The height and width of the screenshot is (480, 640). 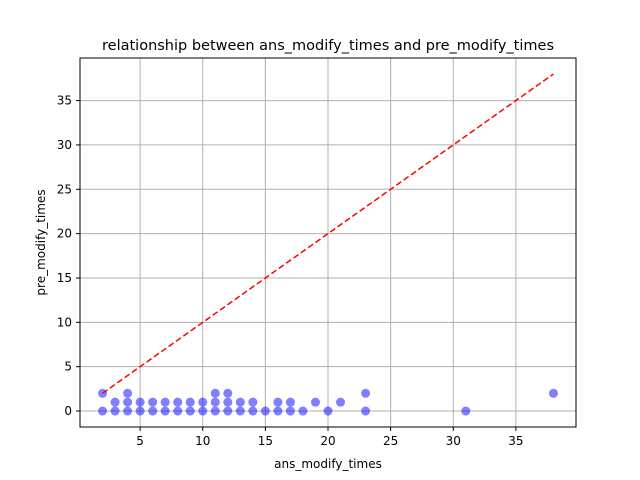 What do you see at coordinates (64, 322) in the screenshot?
I see `y-tick-label: 10` at bounding box center [64, 322].